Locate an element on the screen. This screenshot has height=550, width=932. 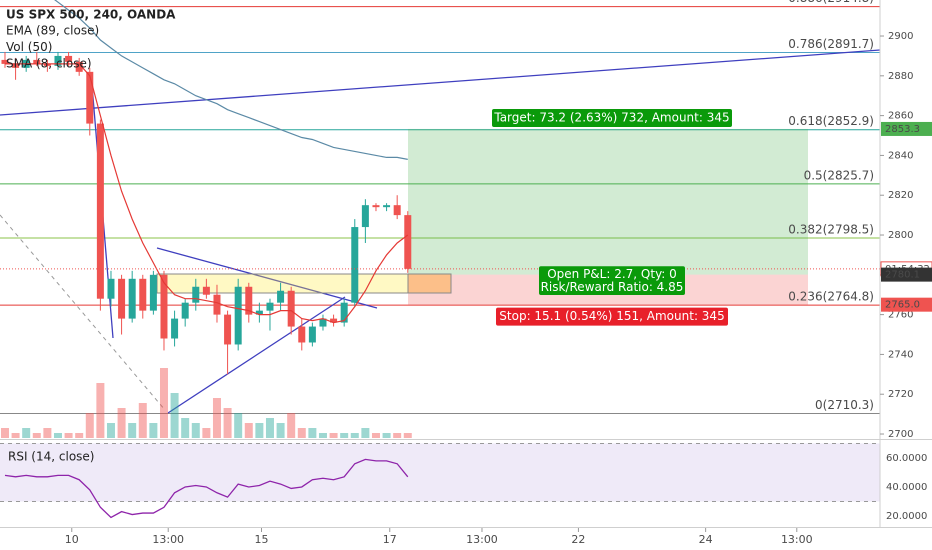
fib-label: 0.786(2891.7) is located at coordinates (831, 44).